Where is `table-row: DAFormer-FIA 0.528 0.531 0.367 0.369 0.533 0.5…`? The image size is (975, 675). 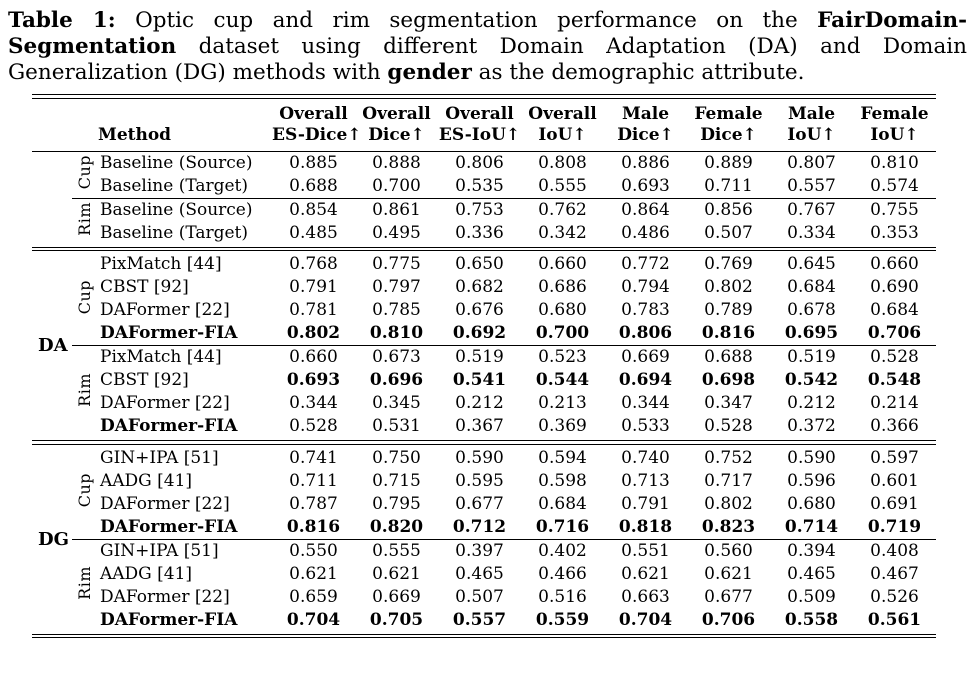 table-row: DAFormer-FIA 0.528 0.531 0.367 0.369 0.533 0.5… is located at coordinates (484, 426).